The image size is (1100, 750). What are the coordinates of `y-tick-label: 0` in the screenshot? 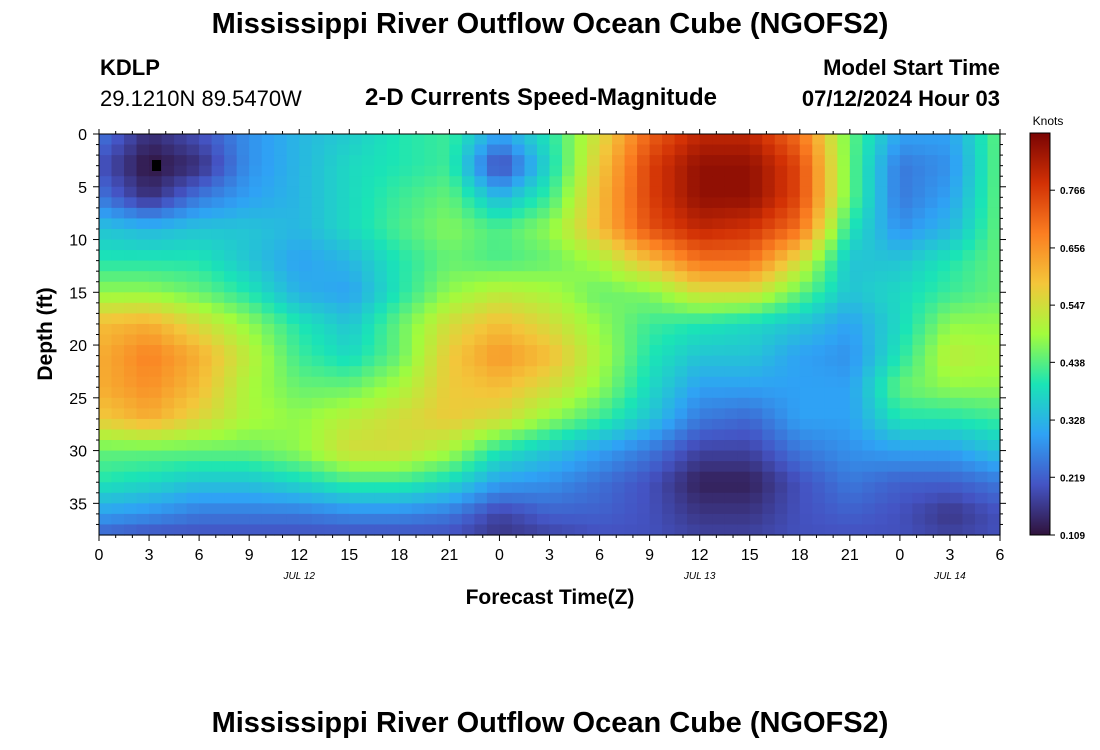 It's located at (82, 135).